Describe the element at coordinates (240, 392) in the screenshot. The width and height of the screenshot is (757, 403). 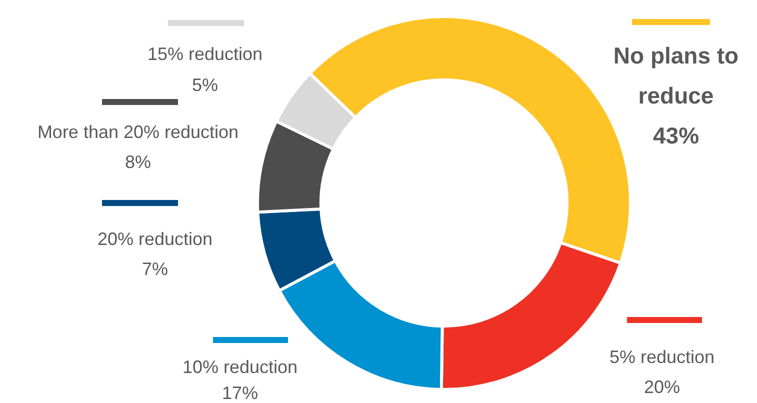
I see `data-label: 17%` at that location.